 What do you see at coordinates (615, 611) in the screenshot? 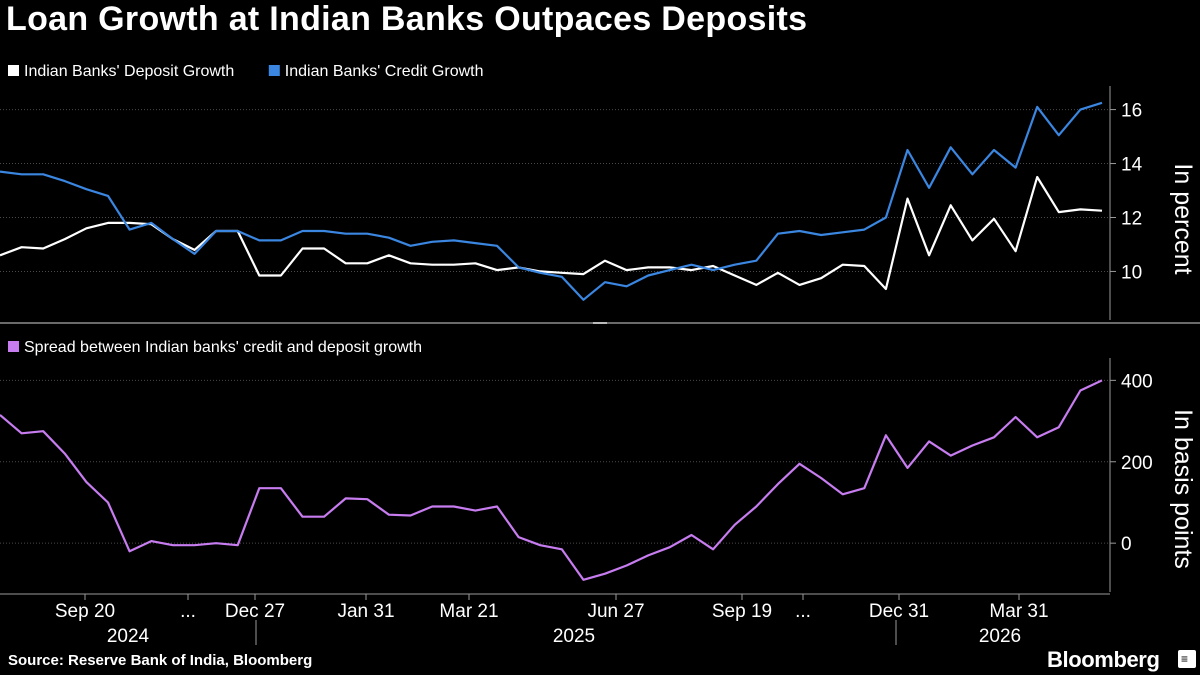
I see `x-tick-label: Jun 27` at bounding box center [615, 611].